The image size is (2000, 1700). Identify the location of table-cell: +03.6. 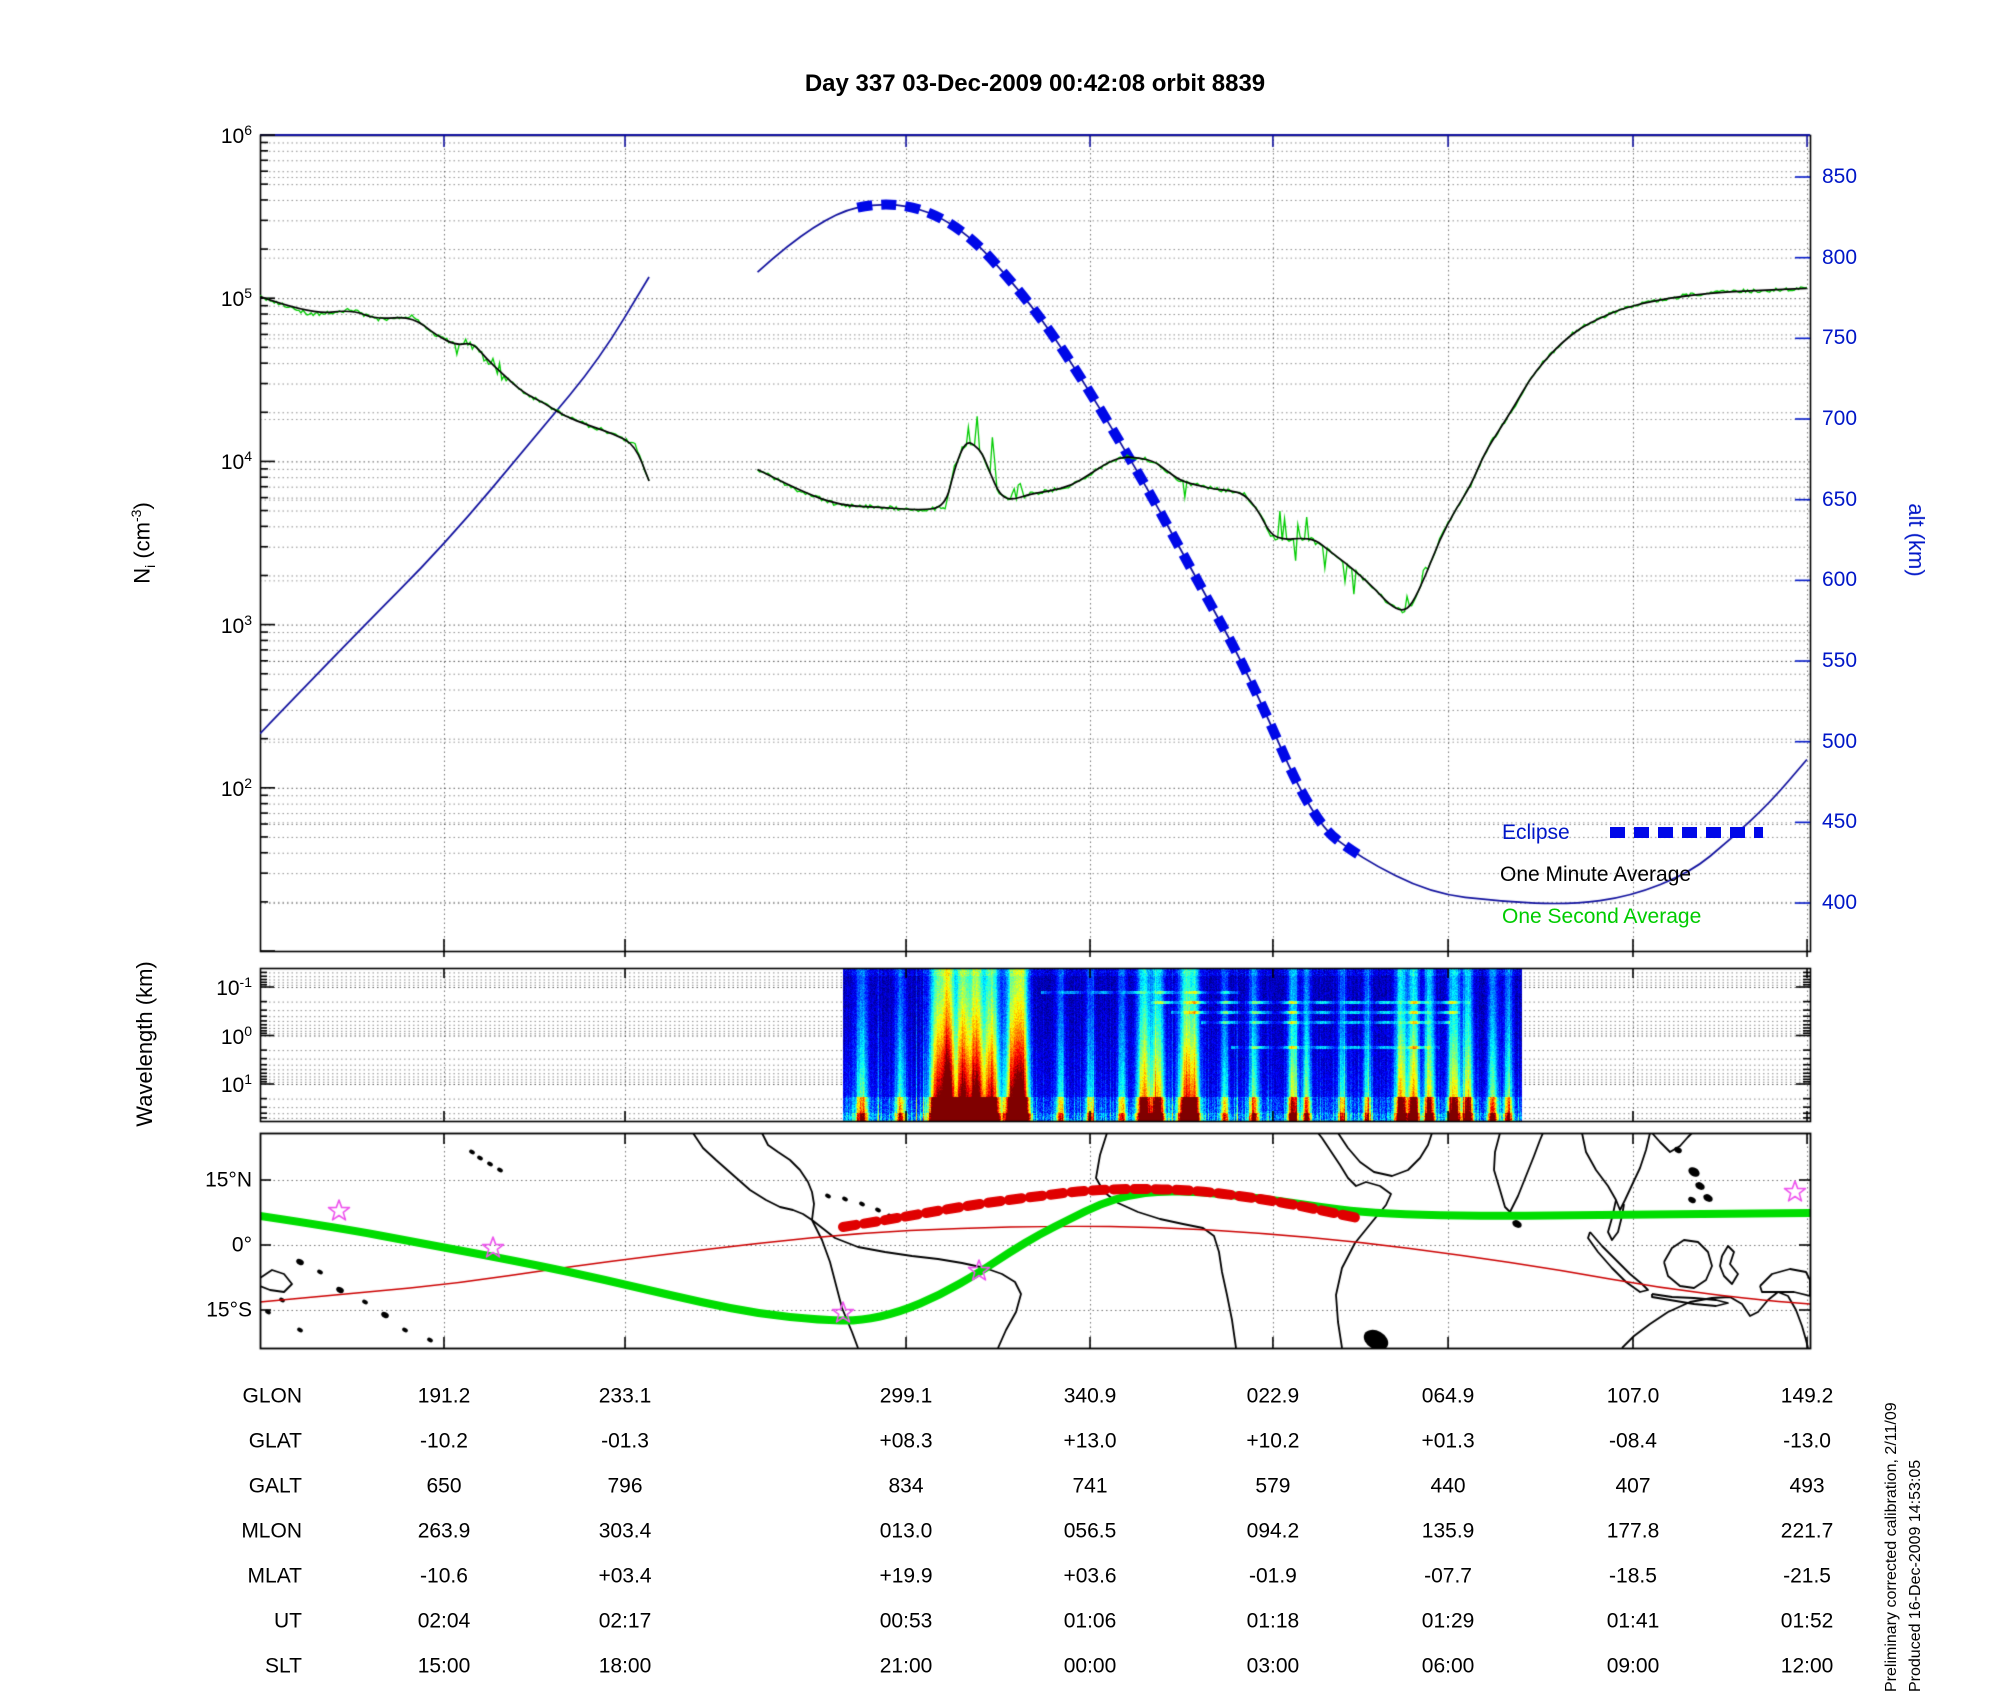
(1090, 1576).